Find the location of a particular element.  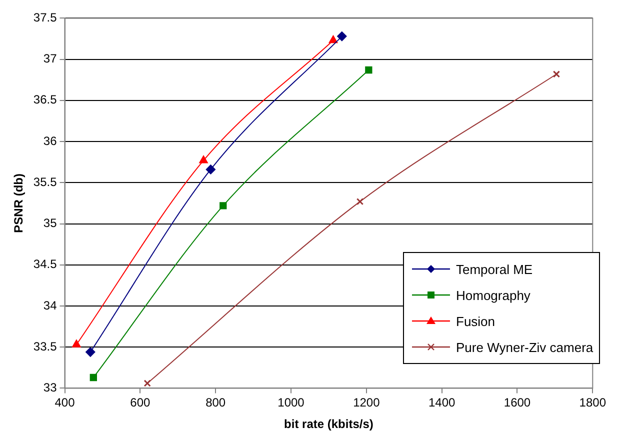

legend-label: Homography is located at coordinates (493, 295).